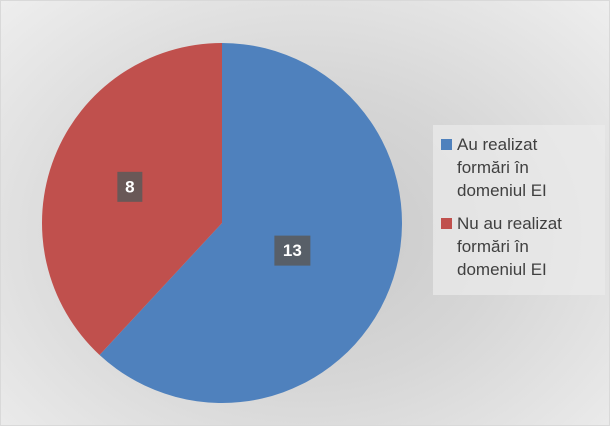  I want to click on legend-label: Au realizat formări în domeniul EI, so click(502, 167).